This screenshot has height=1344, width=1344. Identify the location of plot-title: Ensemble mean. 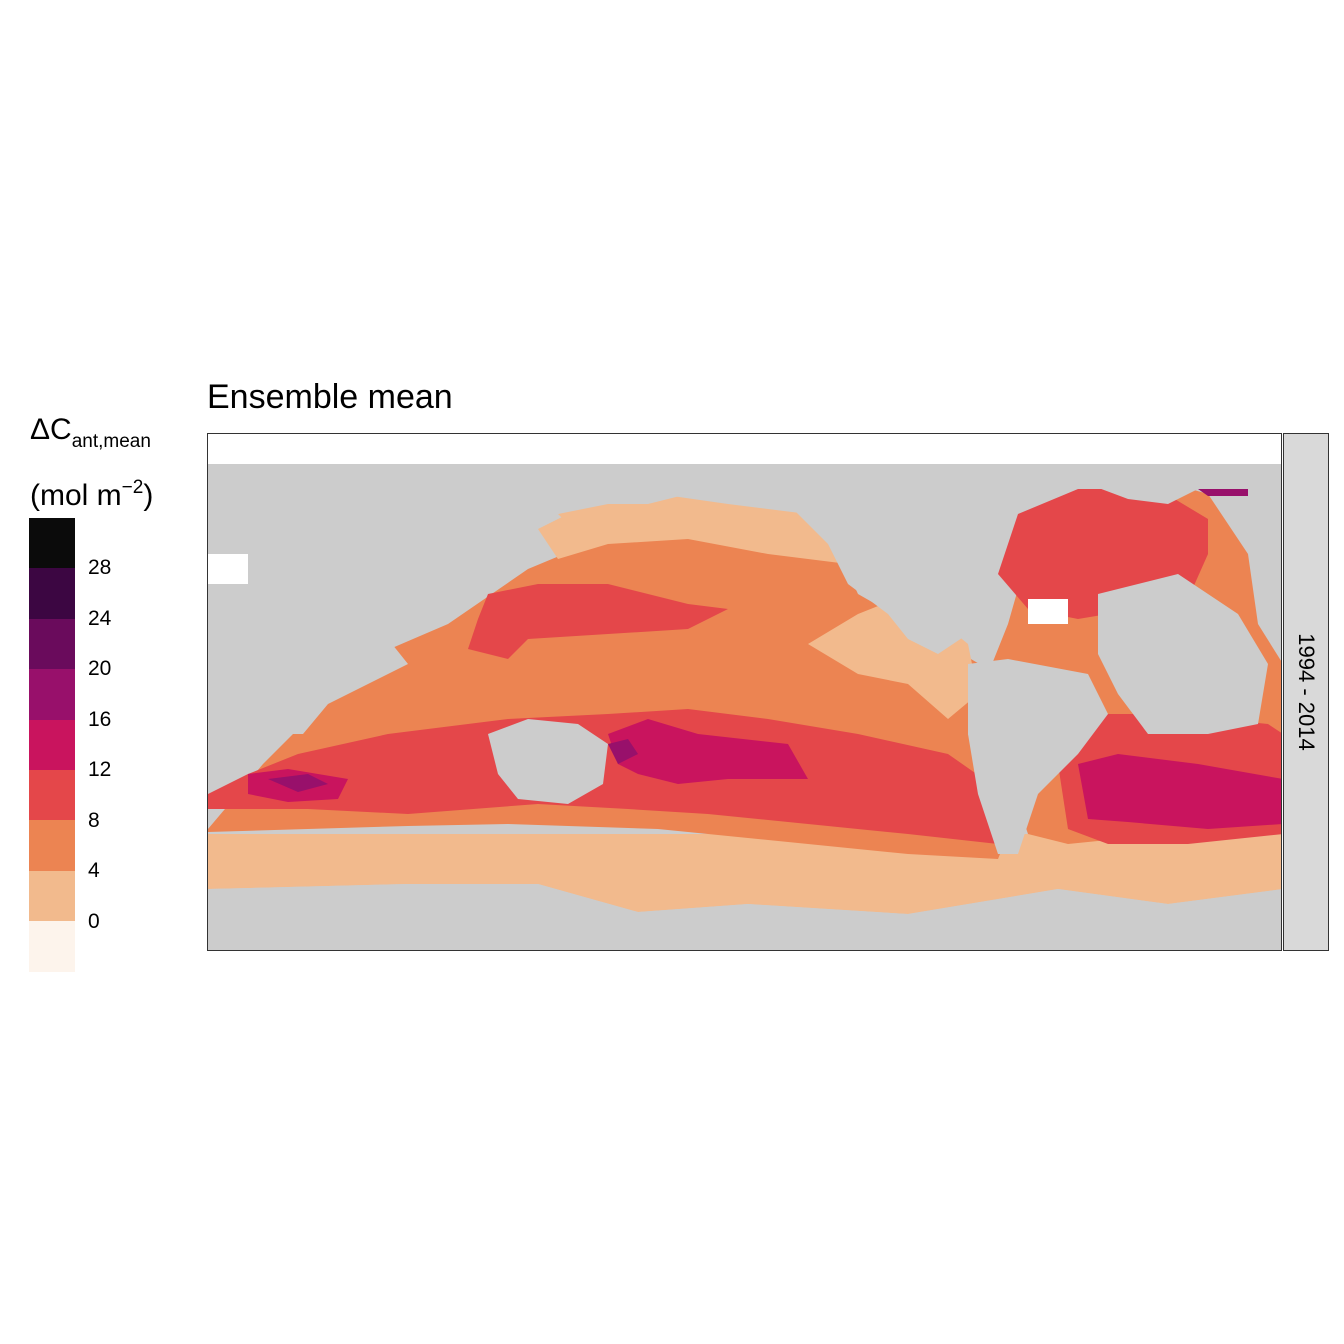
(330, 397).